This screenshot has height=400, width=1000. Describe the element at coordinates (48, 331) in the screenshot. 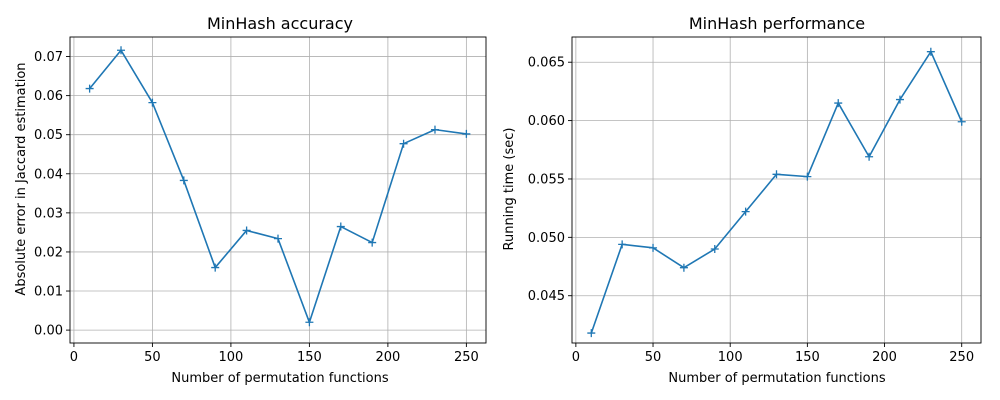

I see `y-tick-label: 0.00` at that location.